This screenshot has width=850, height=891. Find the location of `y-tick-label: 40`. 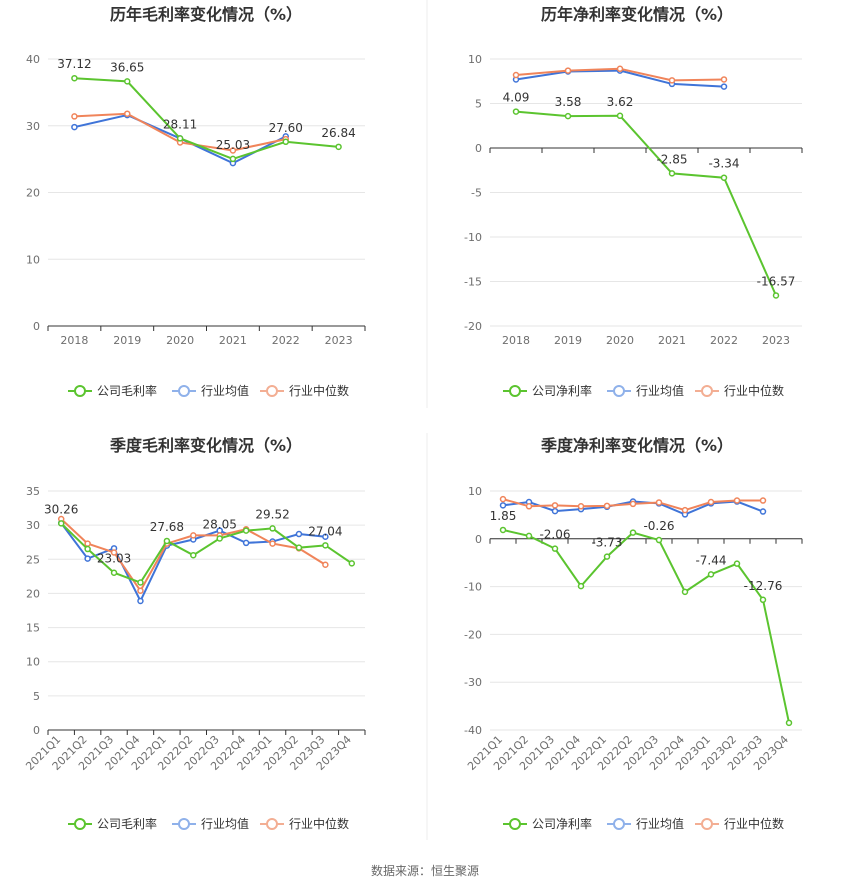

y-tick-label: 40 is located at coordinates (33, 59).